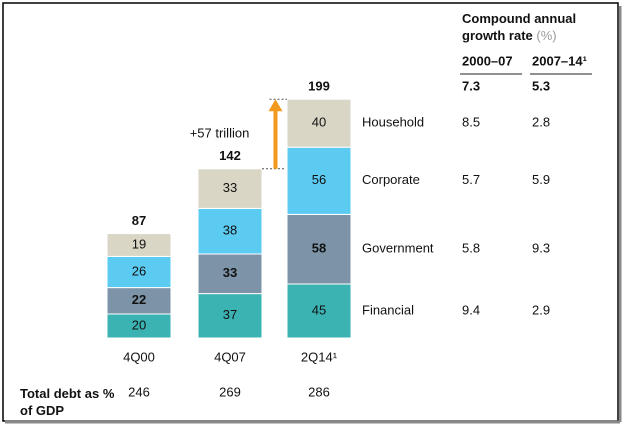 The height and width of the screenshot is (427, 624). What do you see at coordinates (471, 179) in the screenshot?
I see `cagr-value: 5.7` at bounding box center [471, 179].